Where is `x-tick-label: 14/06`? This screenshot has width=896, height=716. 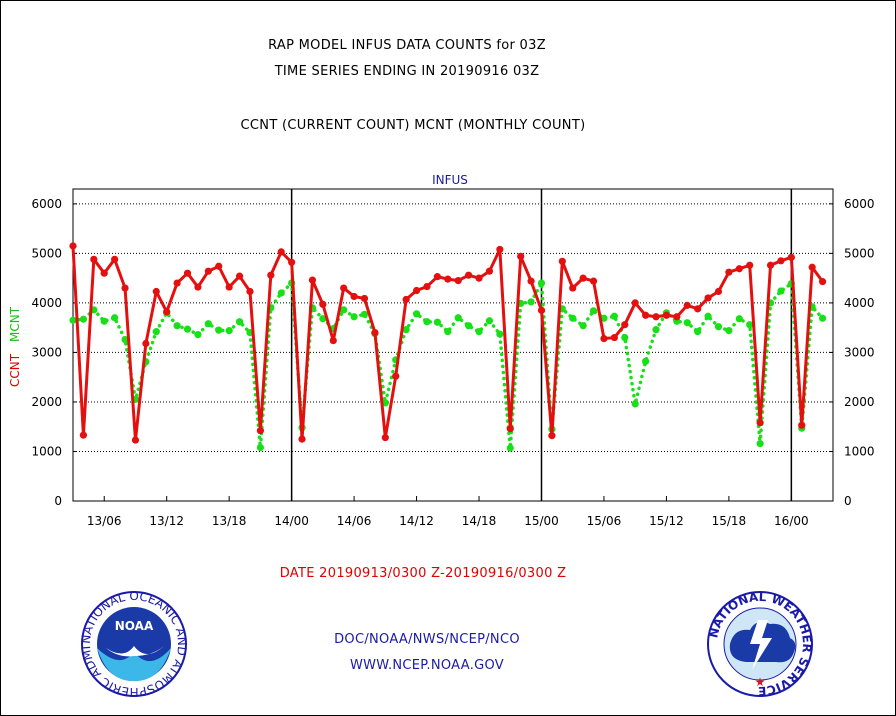
x-tick-label: 14/06 is located at coordinates (354, 521).